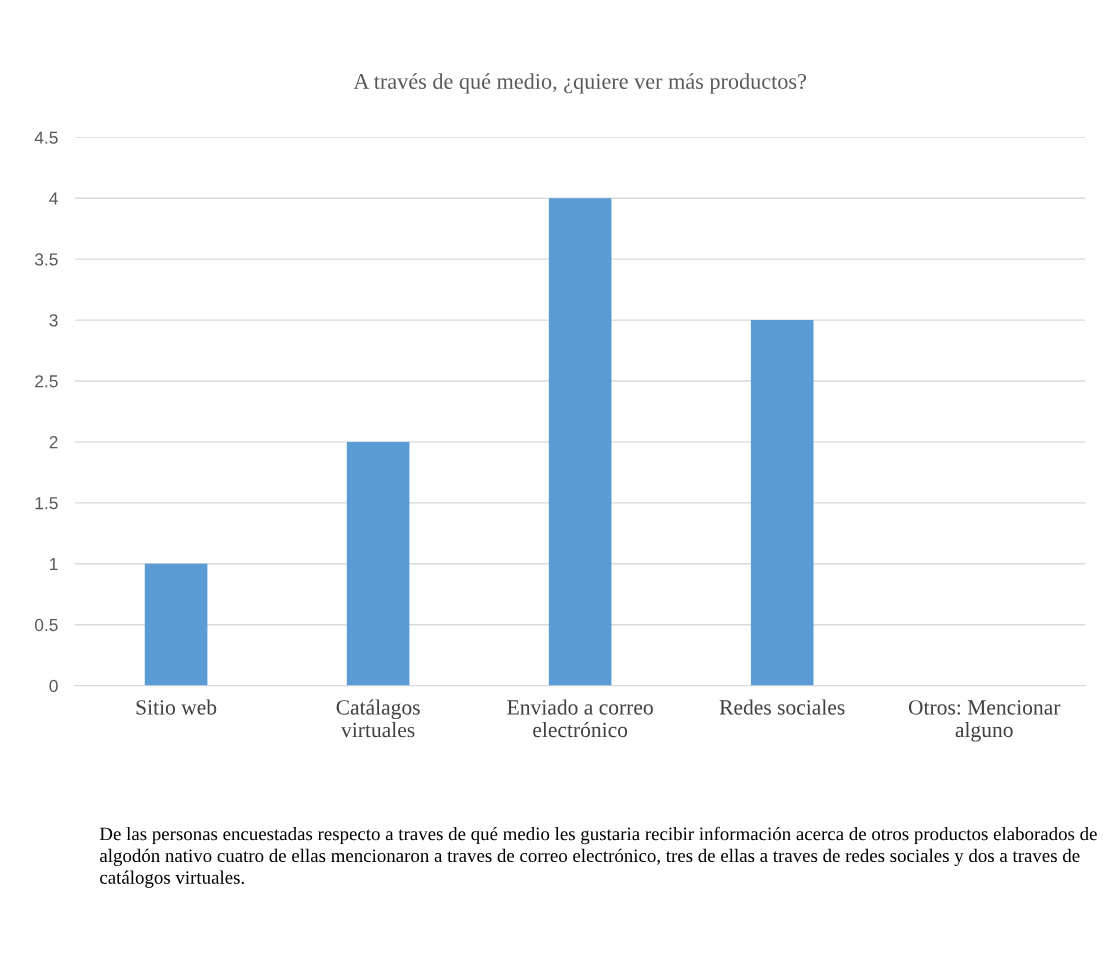  What do you see at coordinates (46, 625) in the screenshot?
I see `y-tick-label: 0.5` at bounding box center [46, 625].